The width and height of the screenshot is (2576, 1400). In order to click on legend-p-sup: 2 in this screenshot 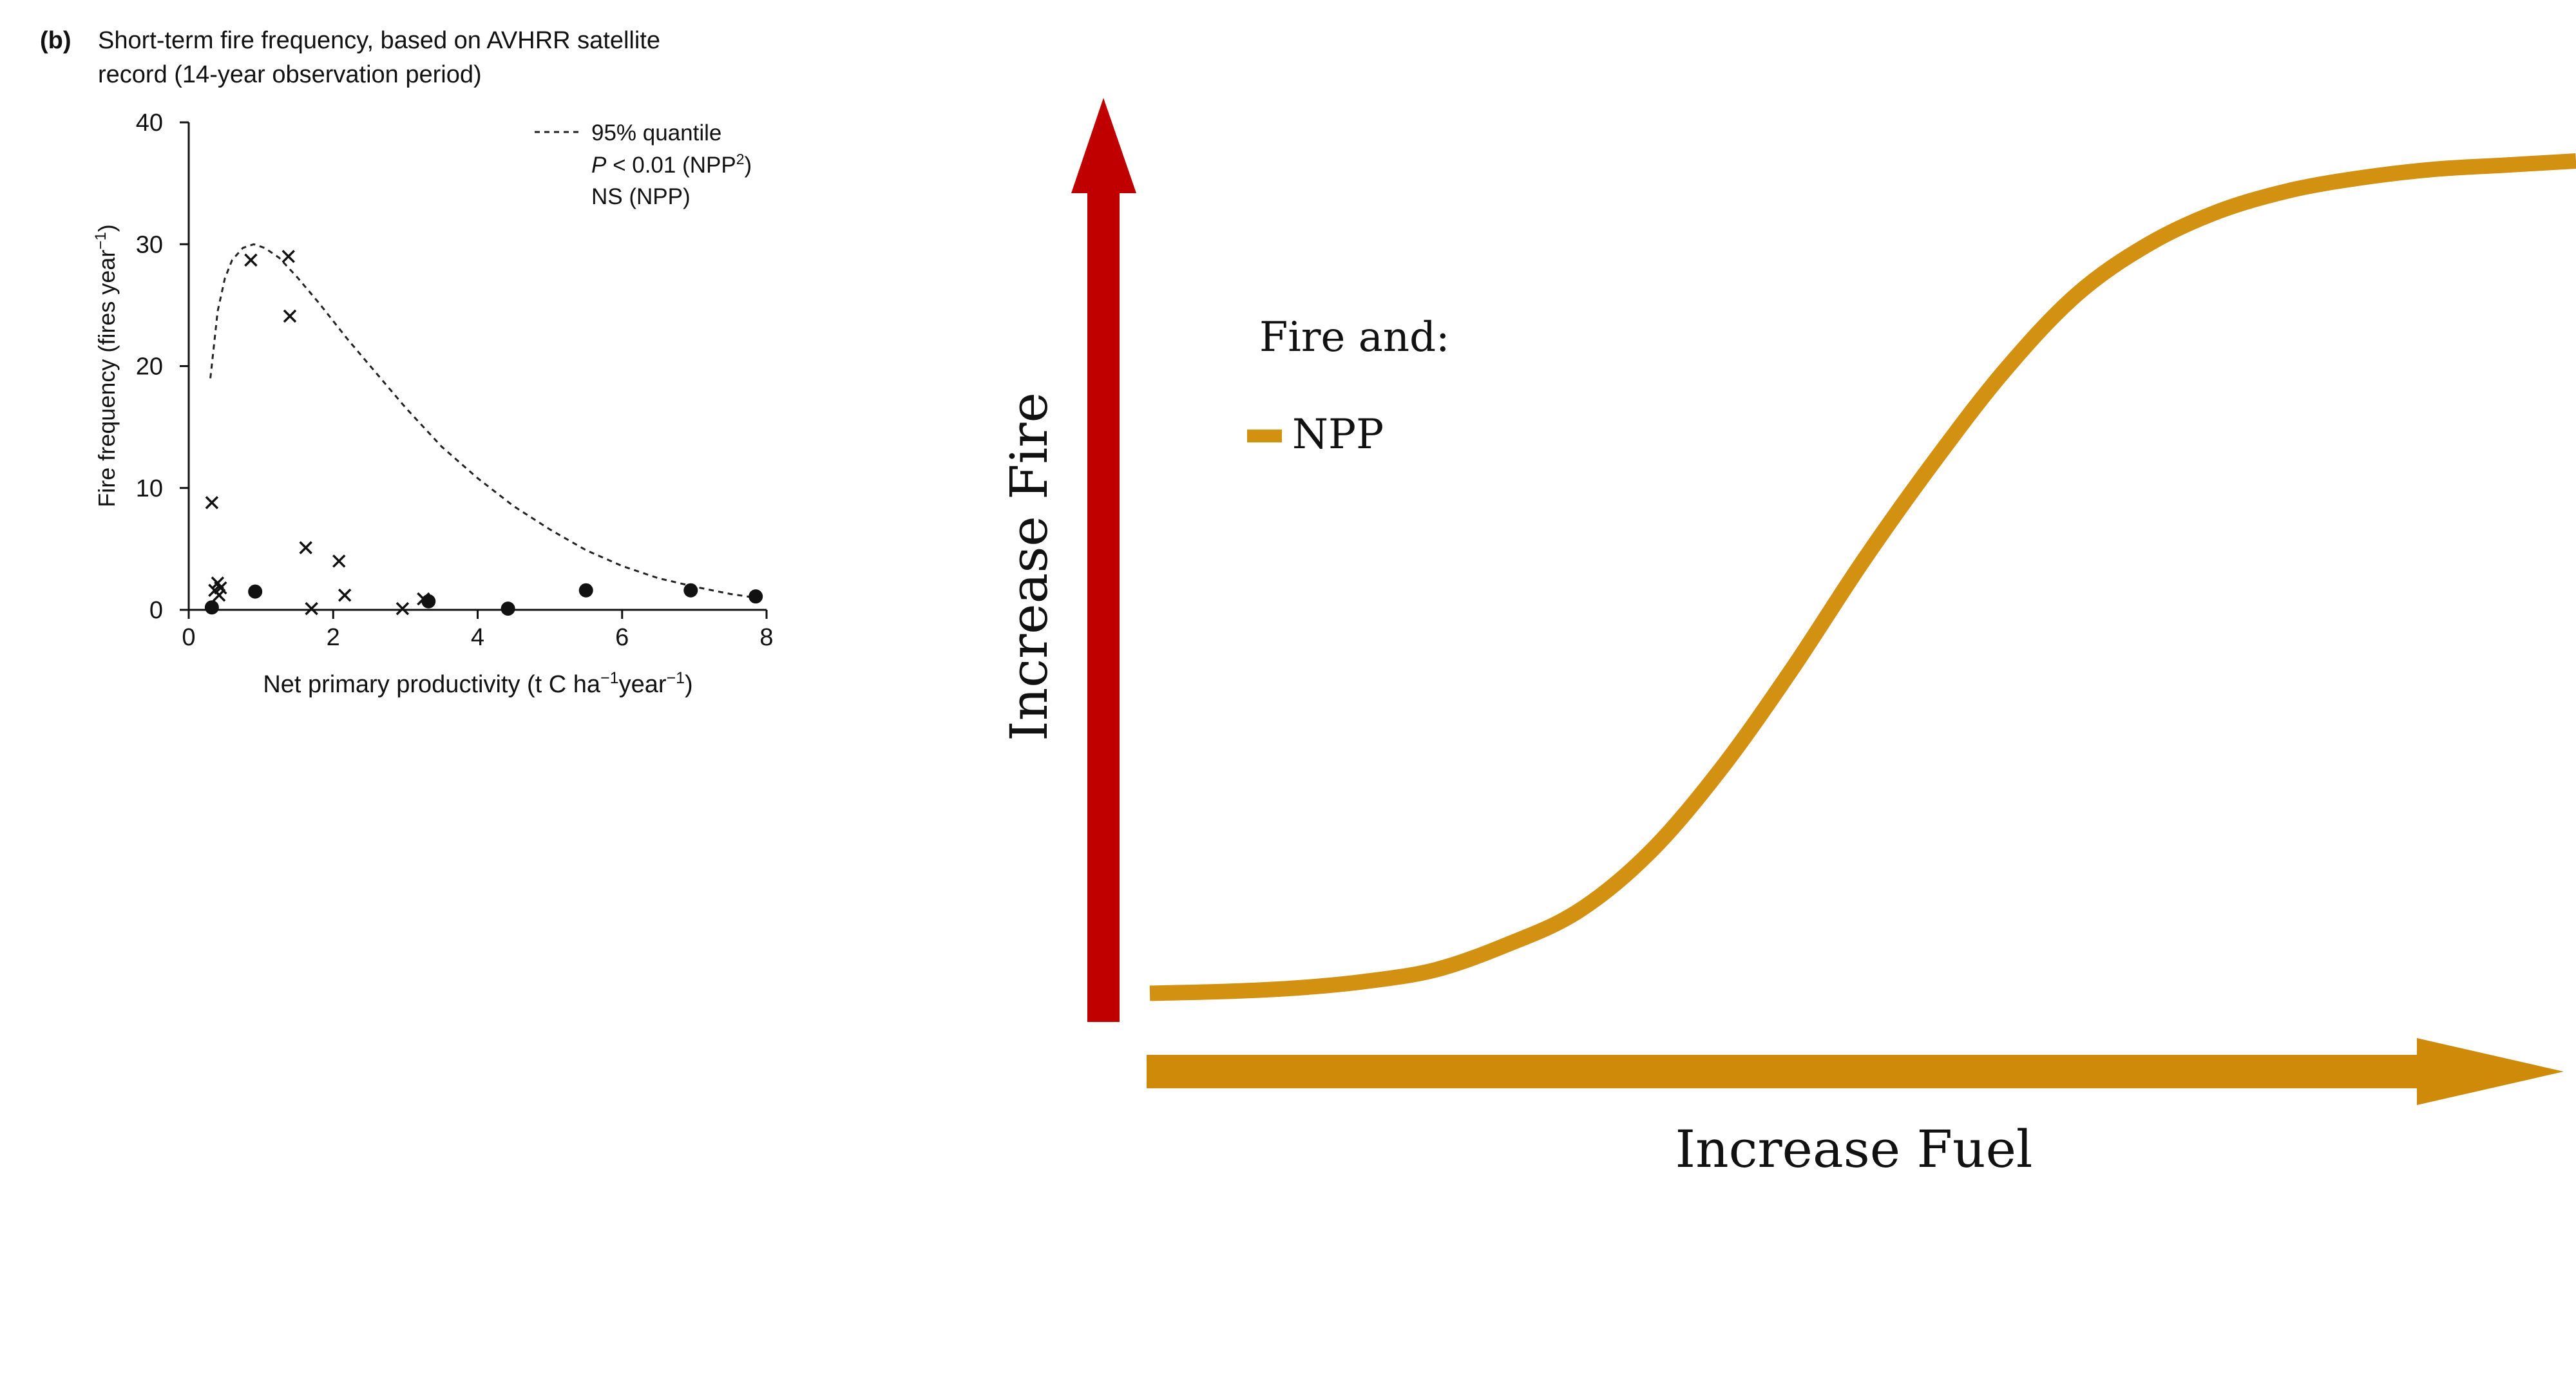, I will do `click(740, 159)`.